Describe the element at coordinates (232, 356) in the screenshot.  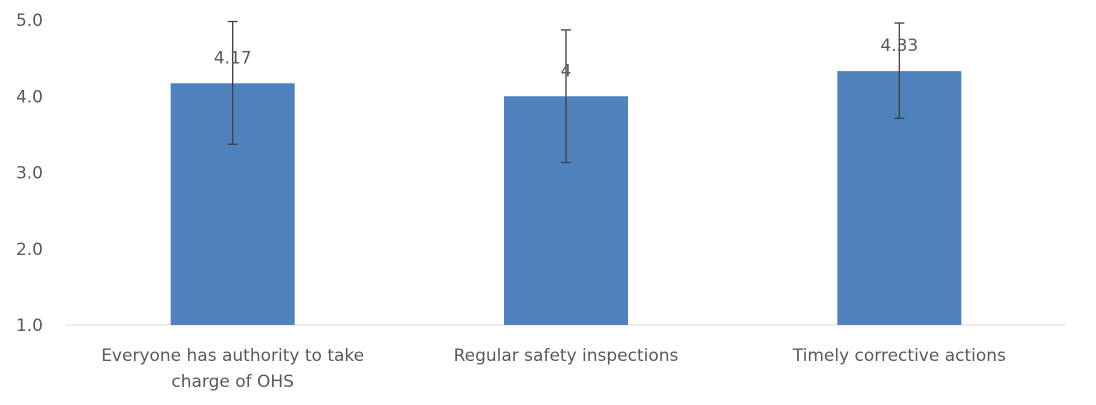
I see `x-category-label: Everyone has authority to take` at that location.